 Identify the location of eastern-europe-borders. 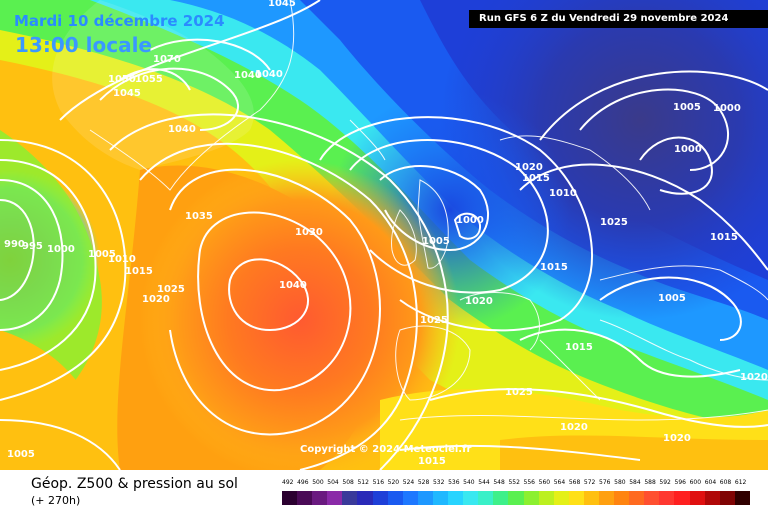
(683, 283).